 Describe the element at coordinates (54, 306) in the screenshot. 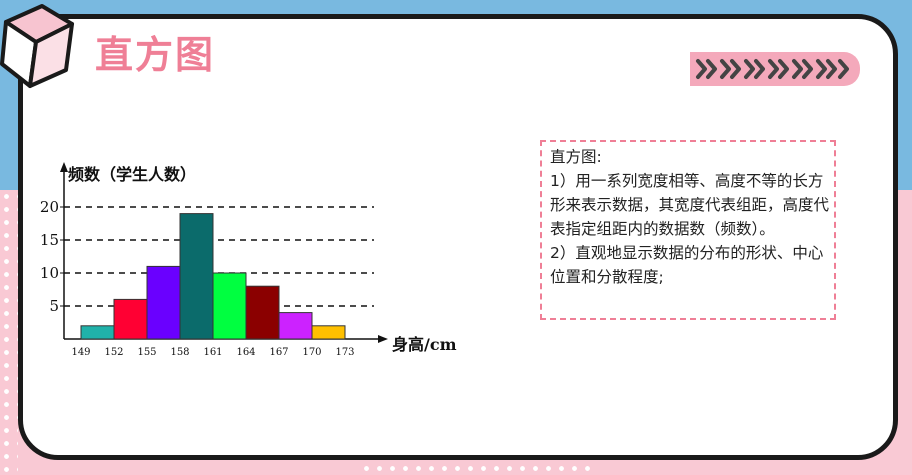

I see `y-tick-label-5: 5` at that location.